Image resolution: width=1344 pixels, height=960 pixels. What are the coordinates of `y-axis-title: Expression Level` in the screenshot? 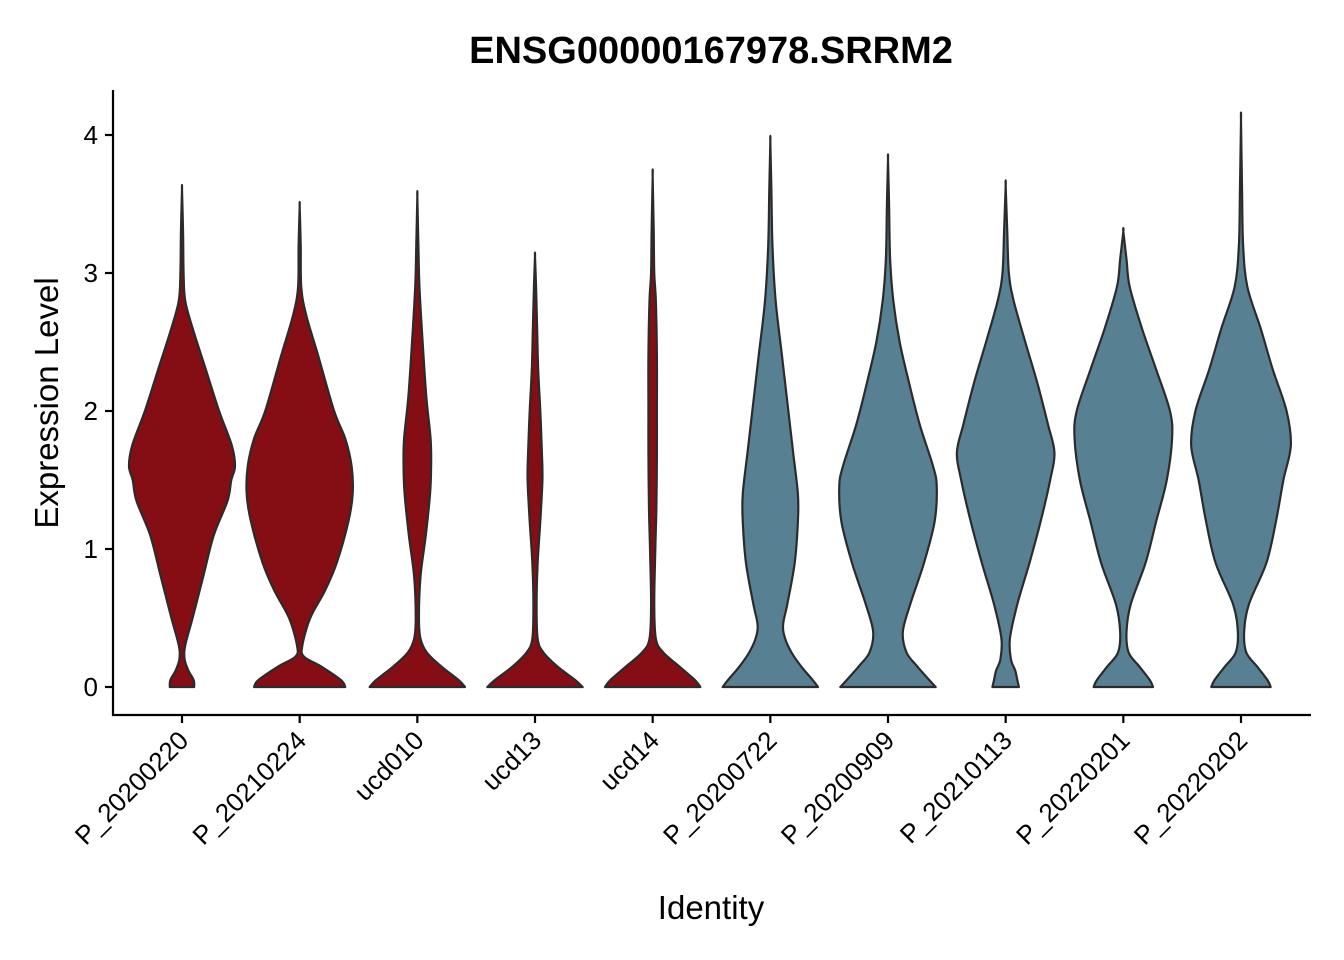 It's located at (46, 402).